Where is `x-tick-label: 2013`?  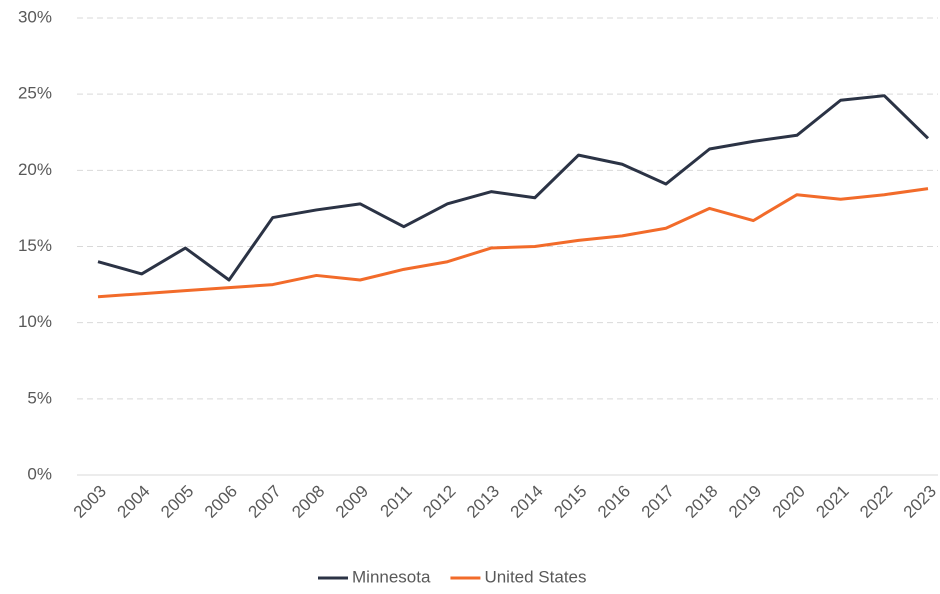 x-tick-label: 2013 is located at coordinates (483, 502).